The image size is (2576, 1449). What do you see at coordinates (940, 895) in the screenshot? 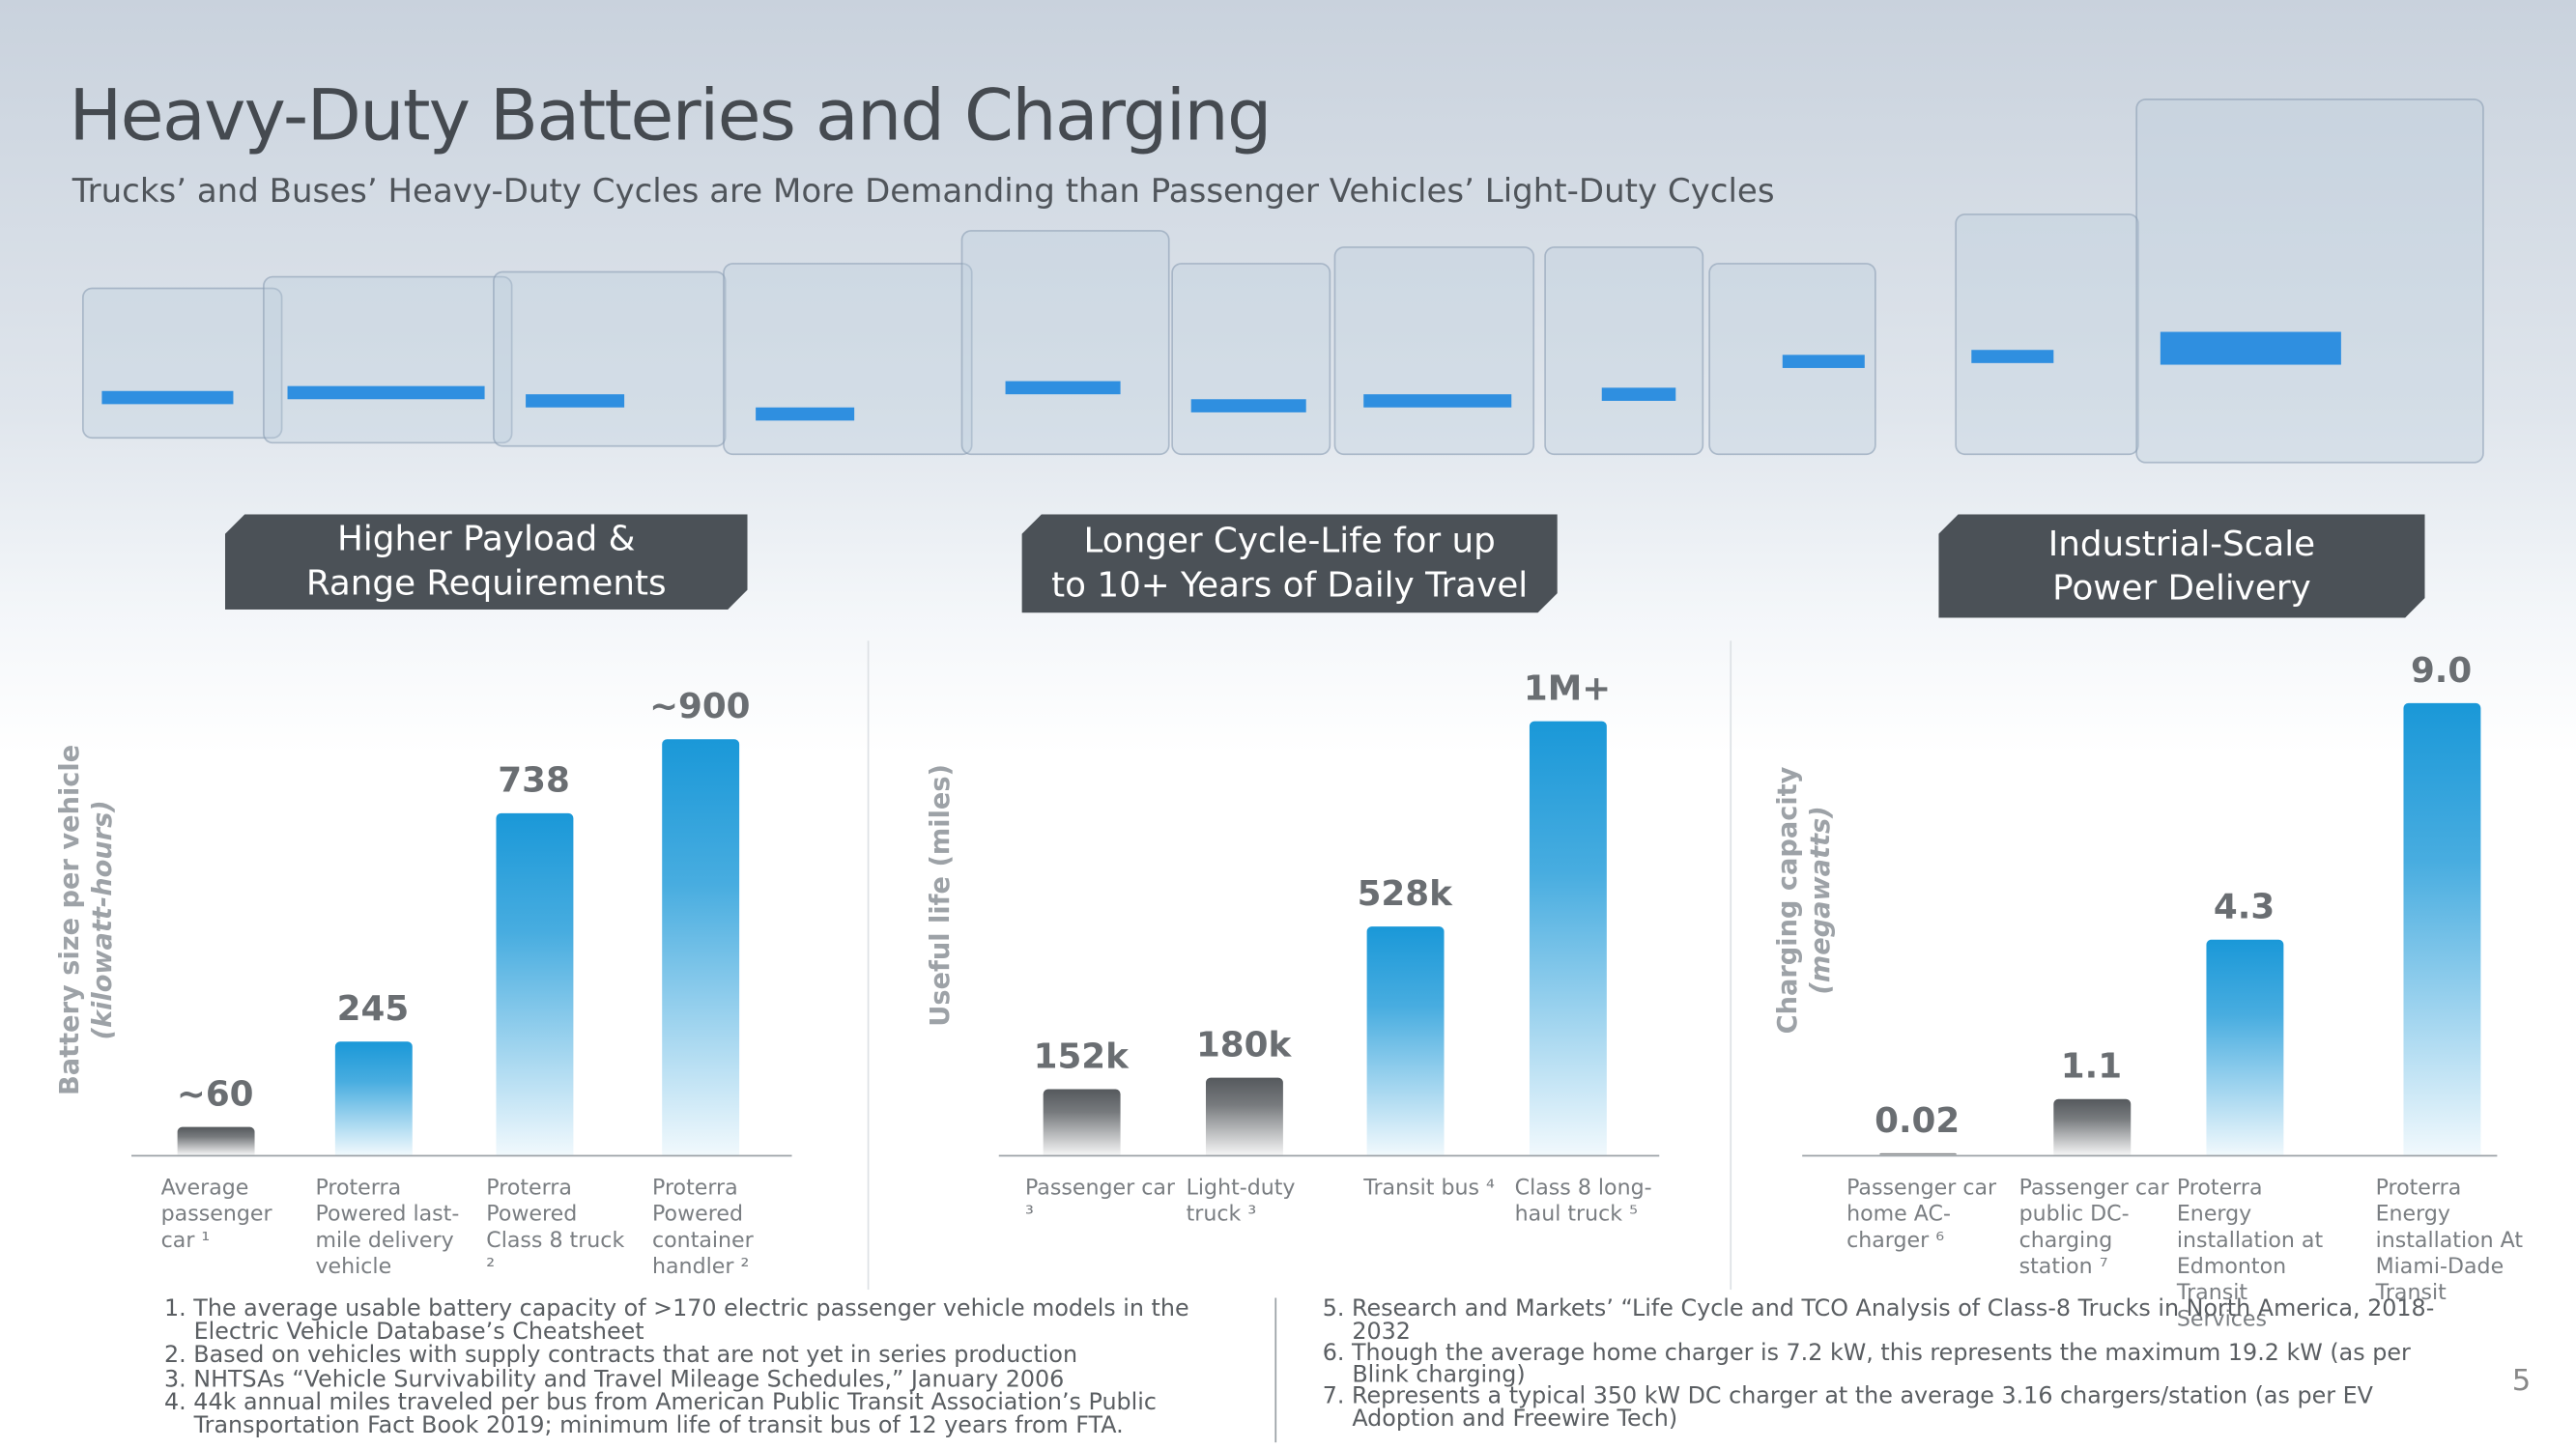
I see `y-axis-label: Useful life (miles)` at bounding box center [940, 895].